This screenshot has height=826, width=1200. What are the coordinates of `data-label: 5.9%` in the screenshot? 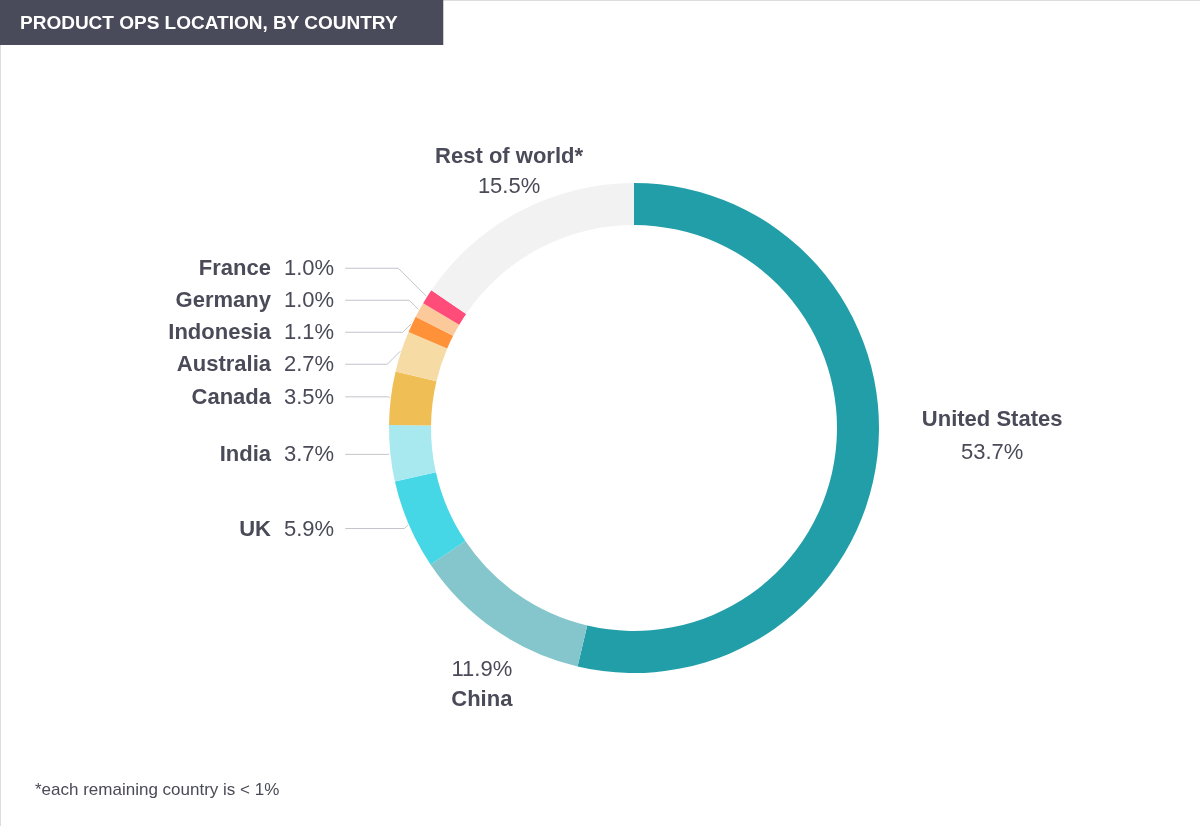 It's located at (309, 528).